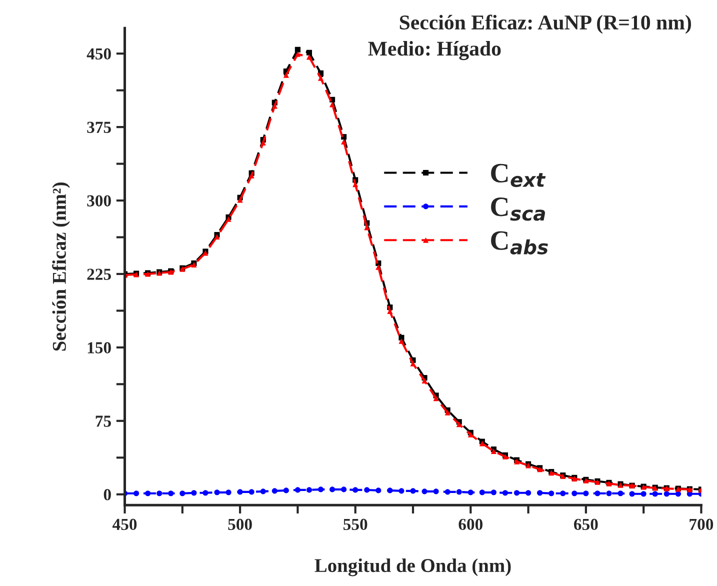 The image size is (717, 586). Describe the element at coordinates (99, 348) in the screenshot. I see `y-tick-label: 150` at that location.